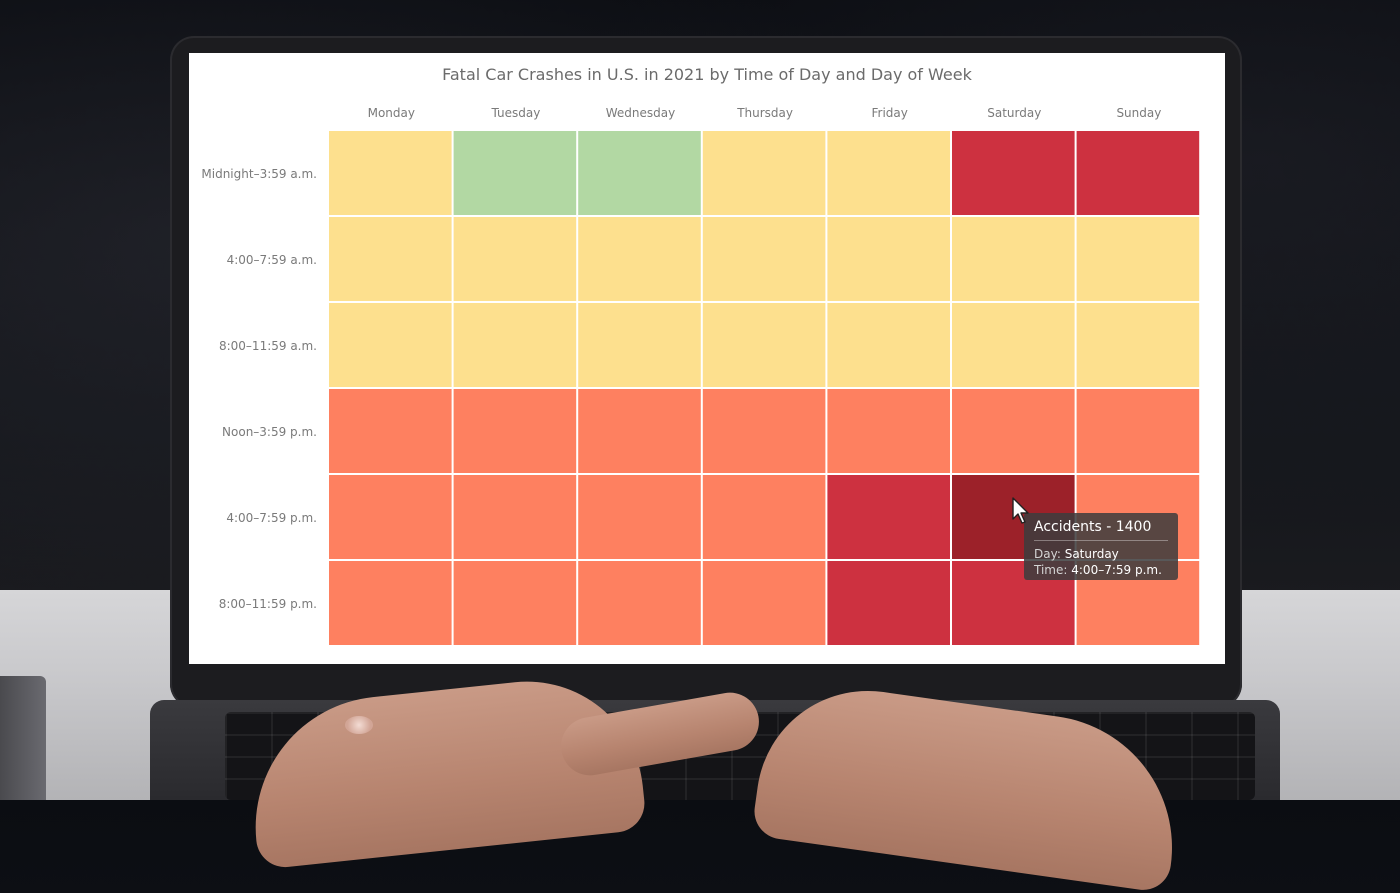 The height and width of the screenshot is (893, 1400). I want to click on tooltip-day: Day: Saturday, so click(1076, 554).